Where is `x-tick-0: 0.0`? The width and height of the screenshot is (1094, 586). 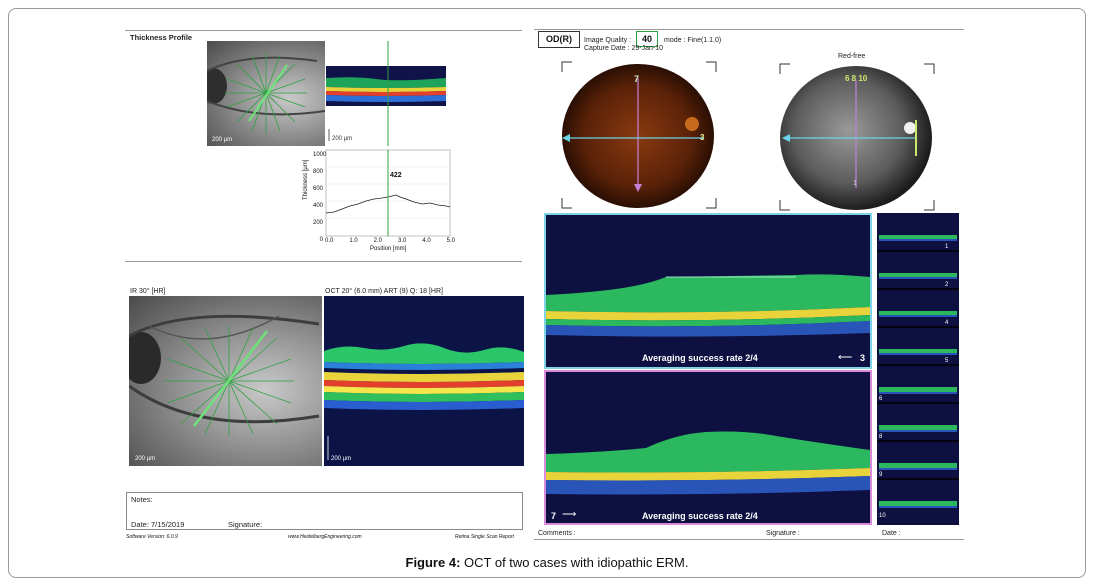
x-tick-0: 0.0 is located at coordinates (329, 241).